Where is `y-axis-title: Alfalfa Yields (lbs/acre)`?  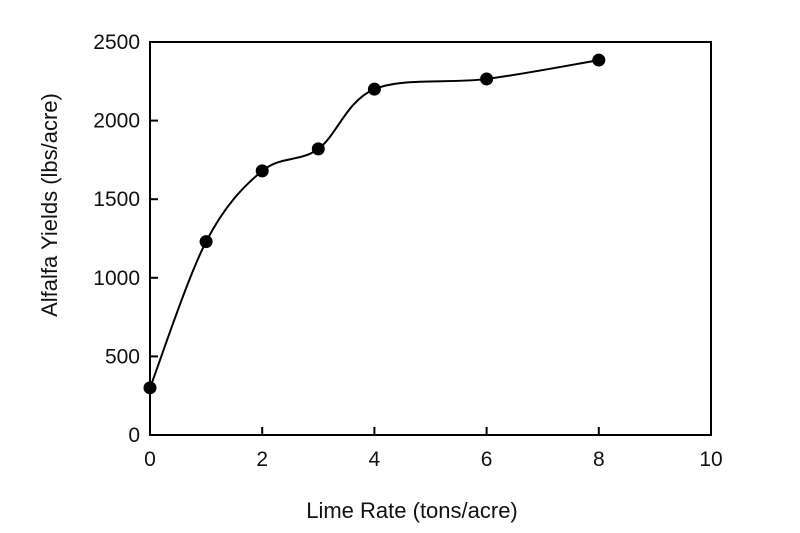
y-axis-title: Alfalfa Yields (lbs/acre) is located at coordinates (49, 205).